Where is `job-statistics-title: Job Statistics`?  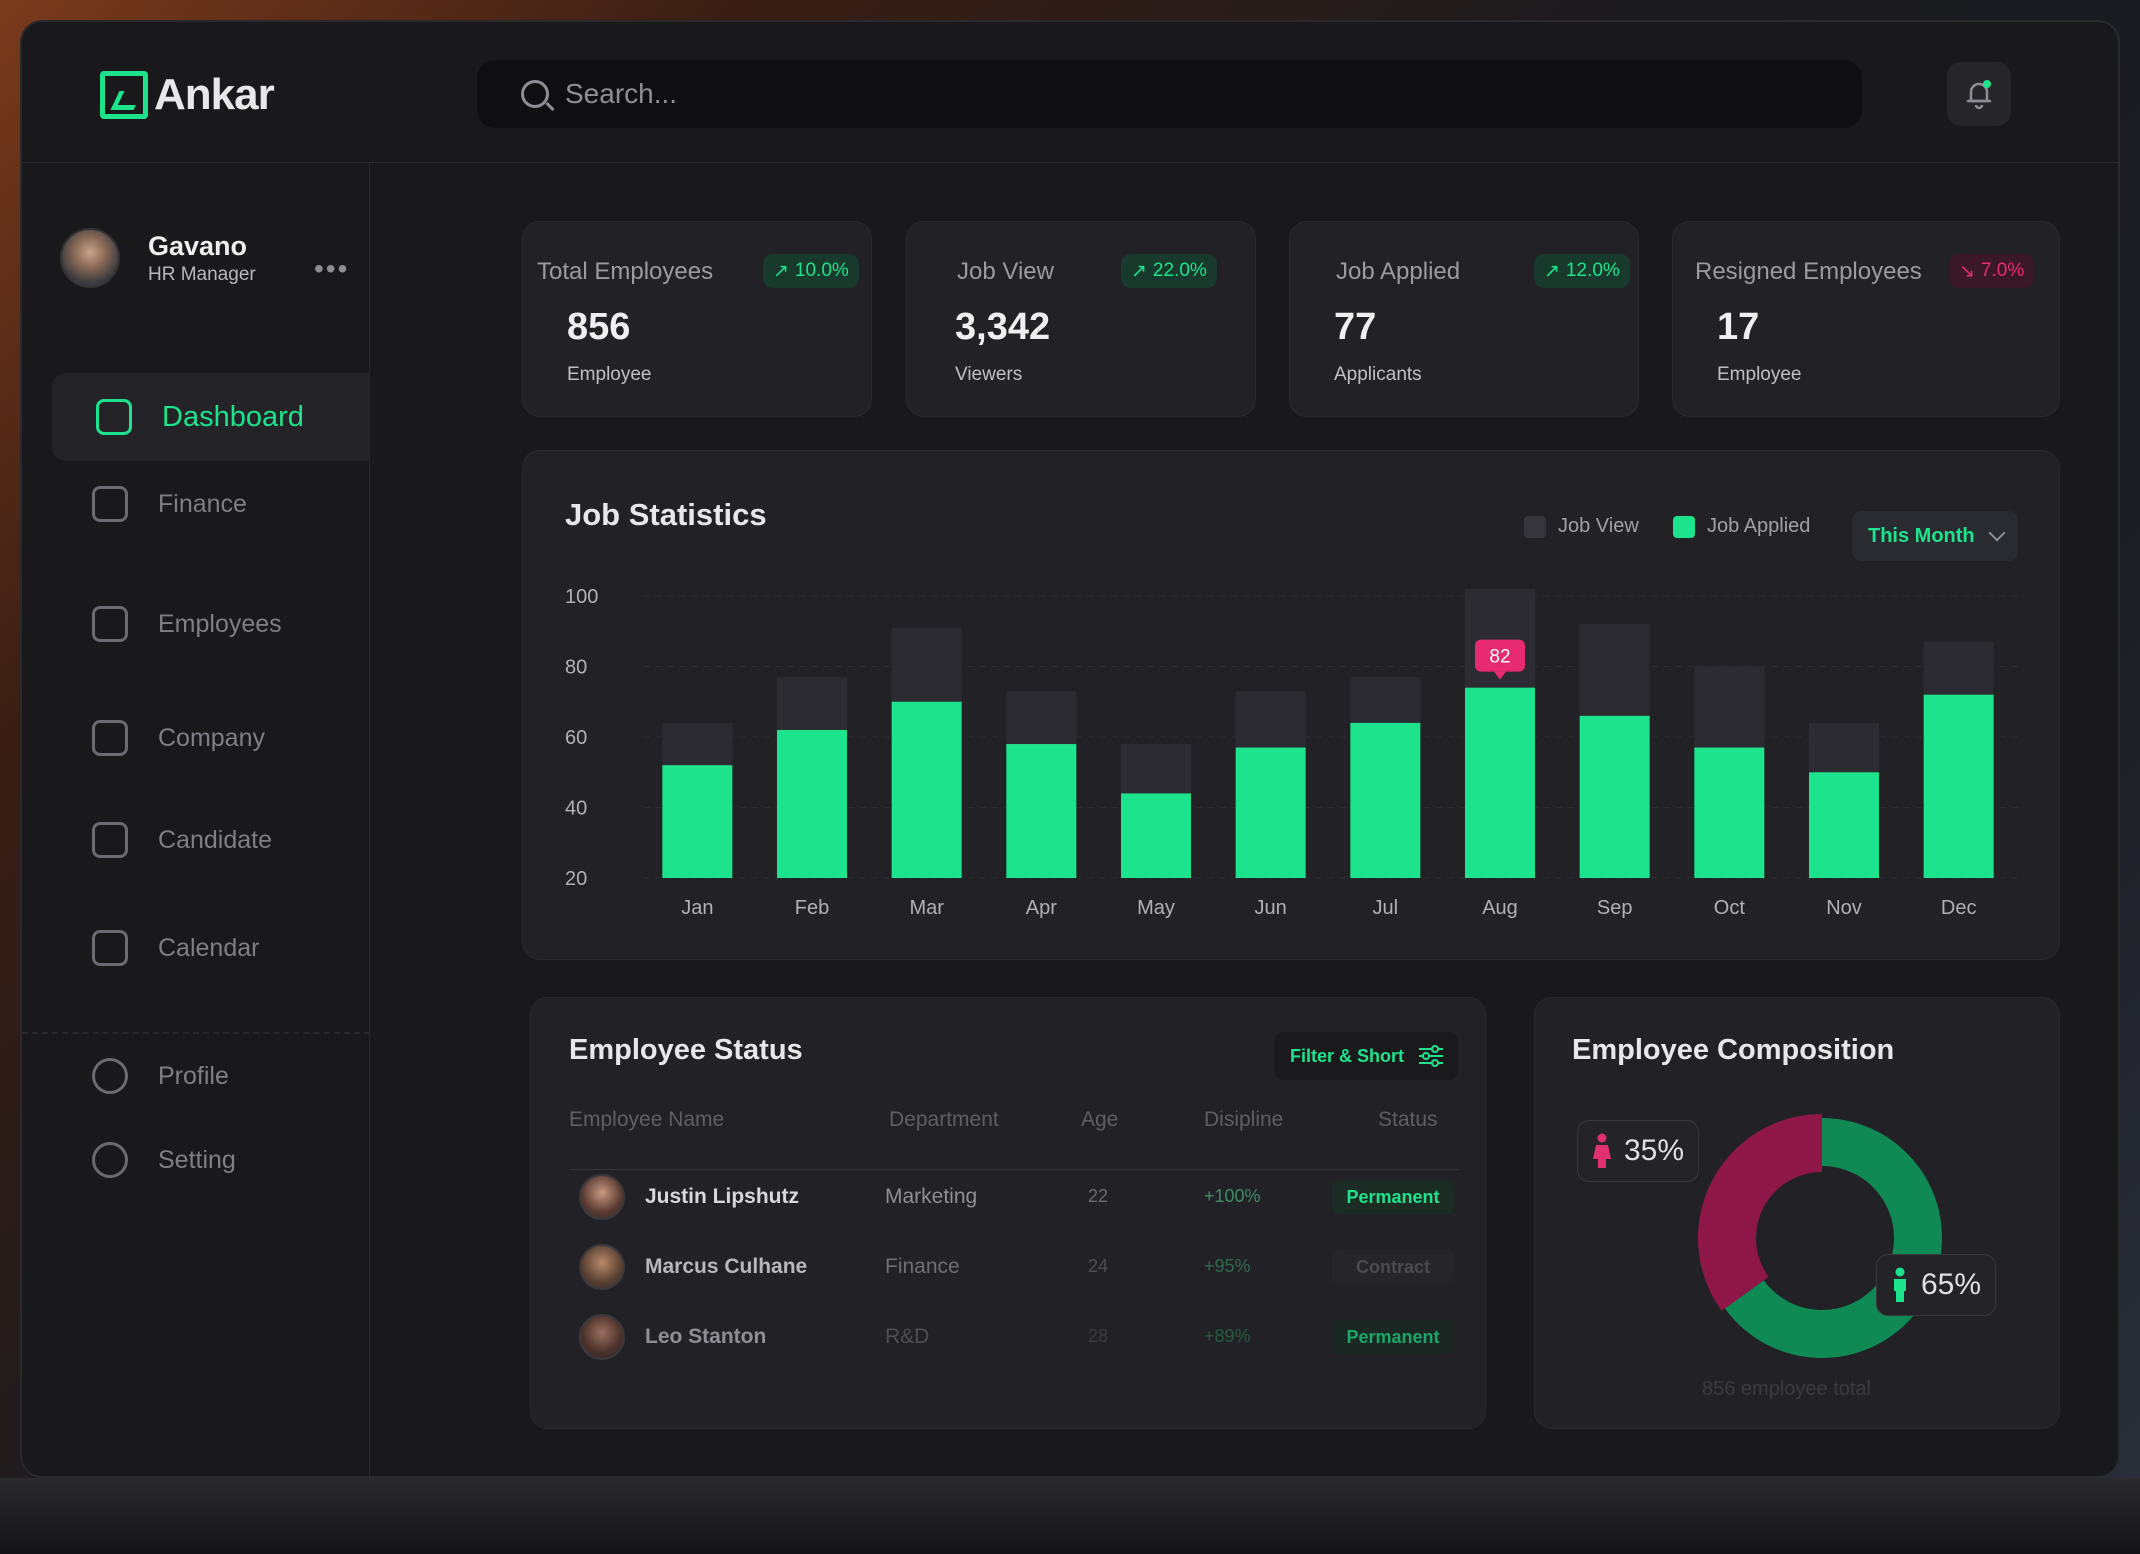 job-statistics-title: Job Statistics is located at coordinates (666, 514).